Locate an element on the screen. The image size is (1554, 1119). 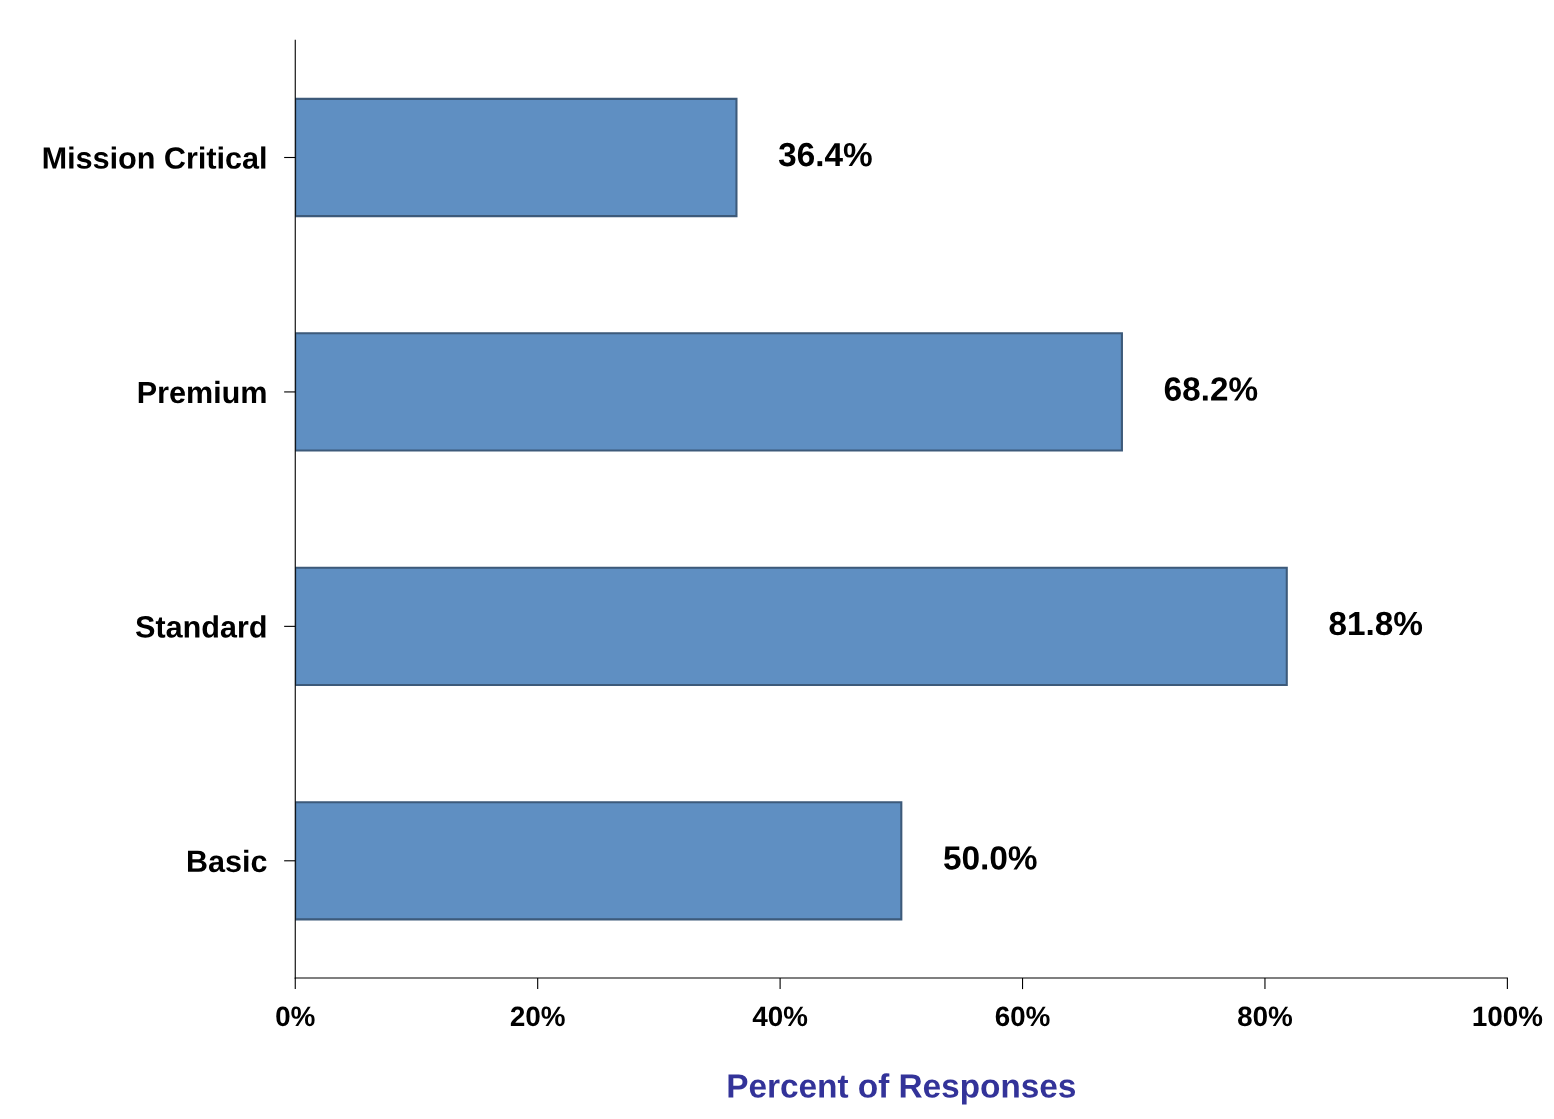
x-tick-label: 100% is located at coordinates (1508, 1016).